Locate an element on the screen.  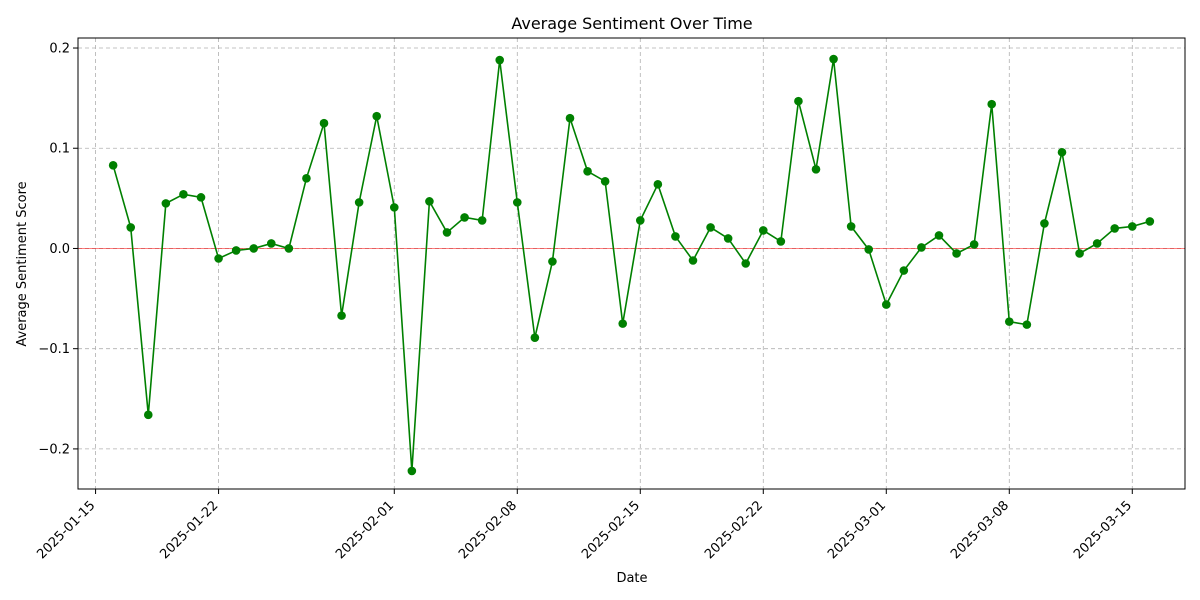
y-tick-label: −0.1 is located at coordinates (54, 349).